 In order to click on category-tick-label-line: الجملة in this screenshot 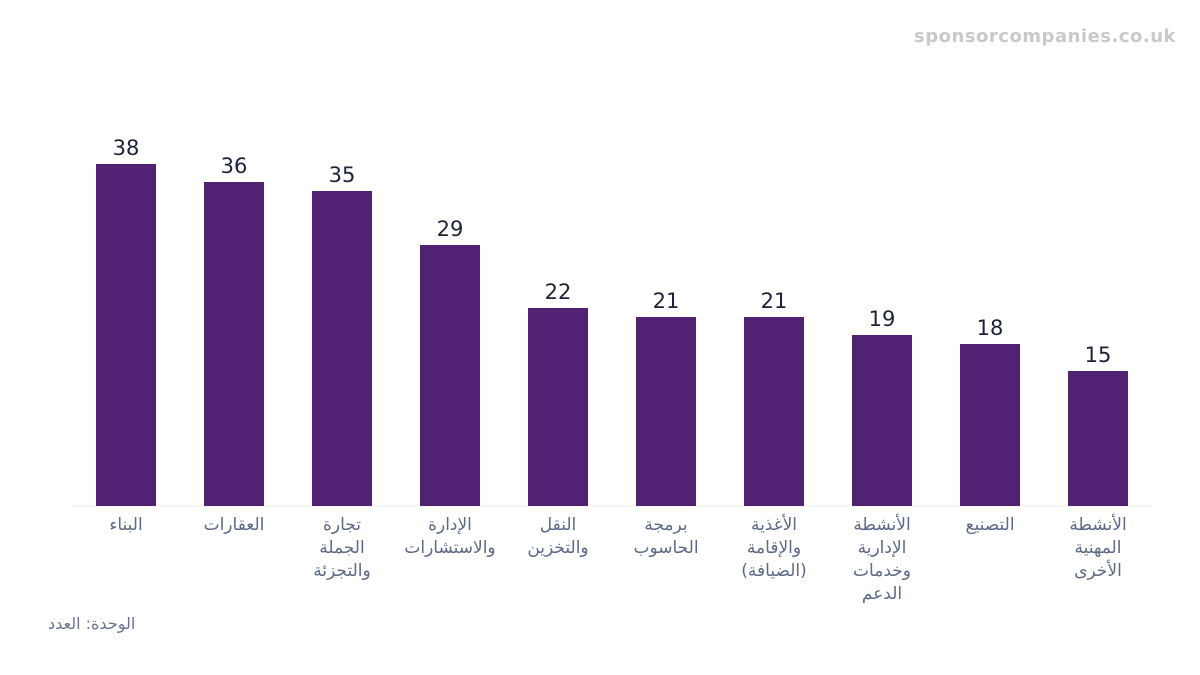, I will do `click(341, 548)`.